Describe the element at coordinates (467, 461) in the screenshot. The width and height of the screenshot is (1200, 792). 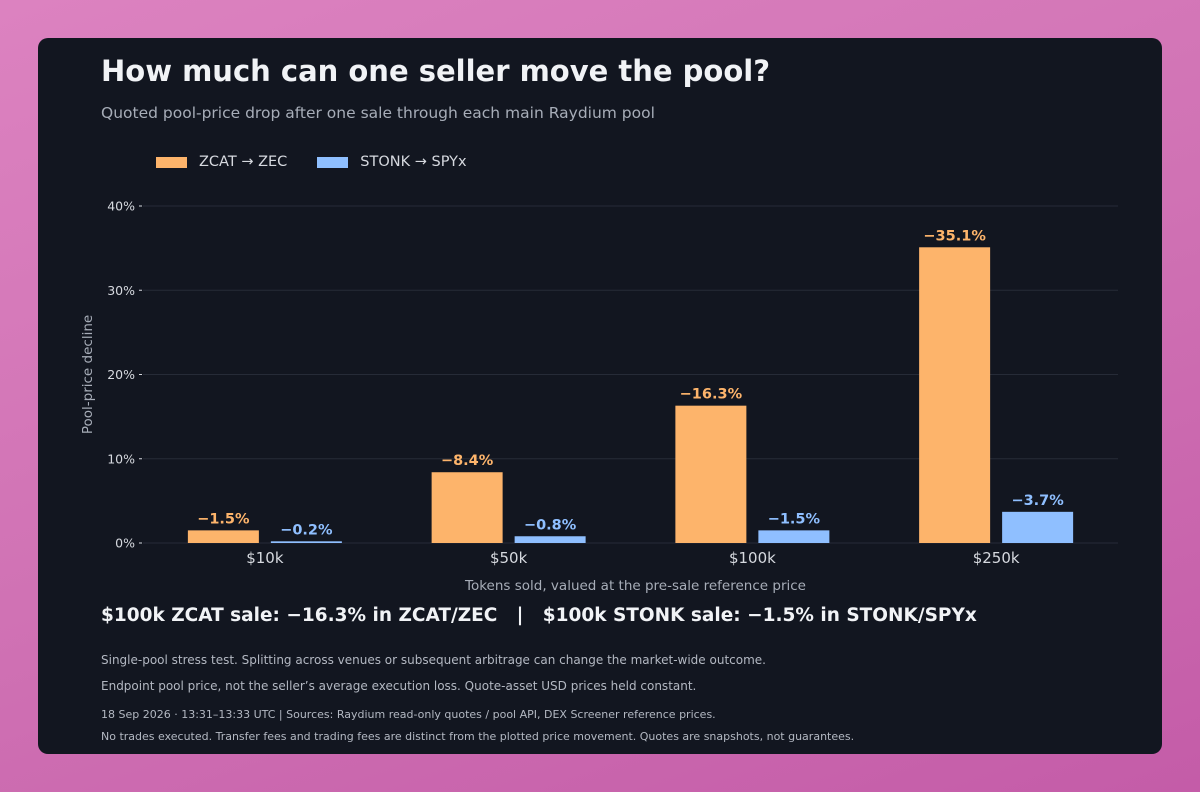
I see `data-label-zcat: −8.4%` at that location.